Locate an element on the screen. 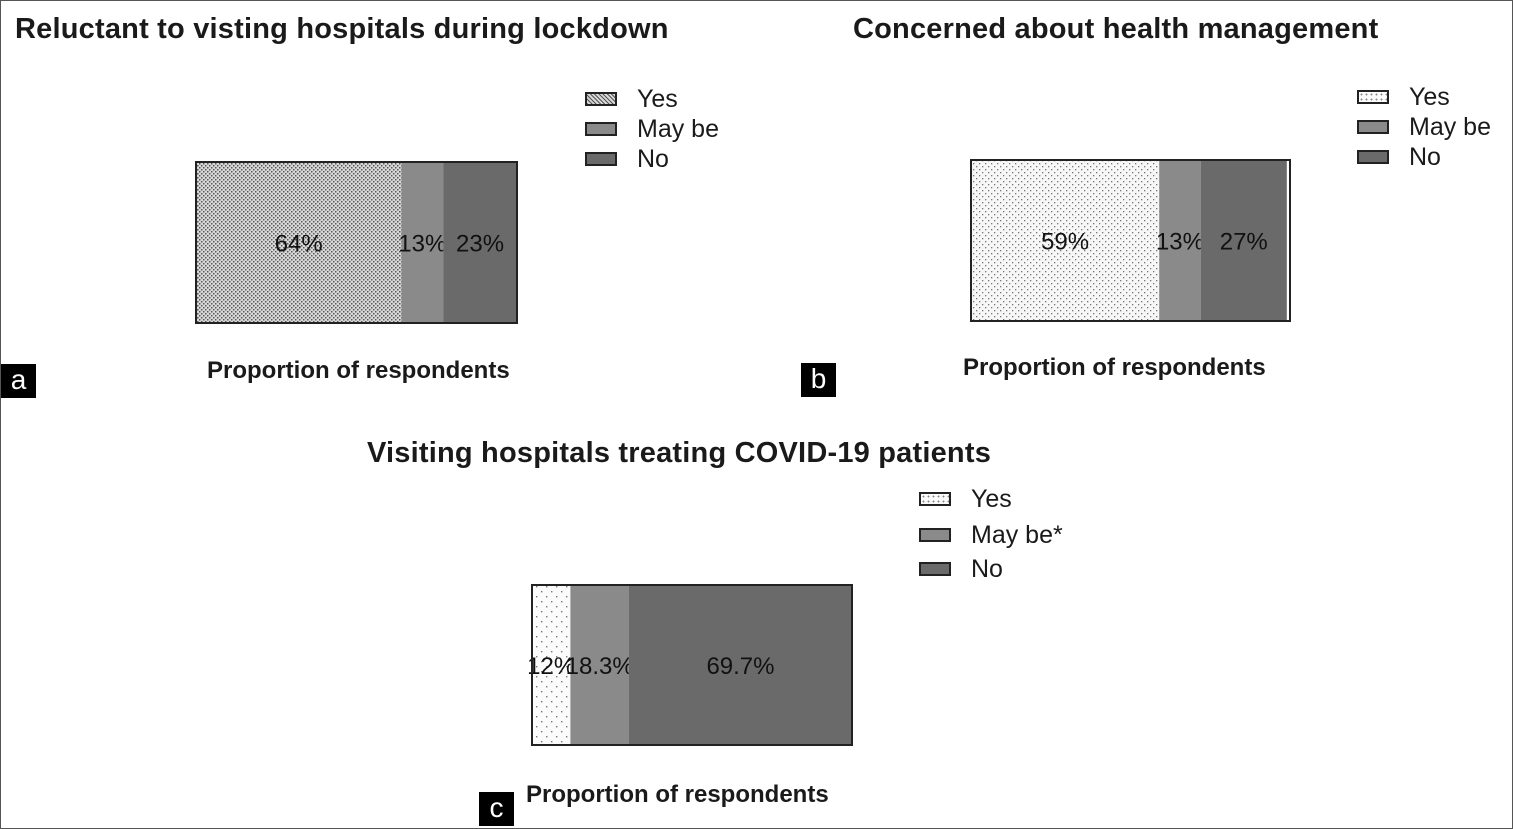 The image size is (1513, 829). bar-frame-c is located at coordinates (692, 665).